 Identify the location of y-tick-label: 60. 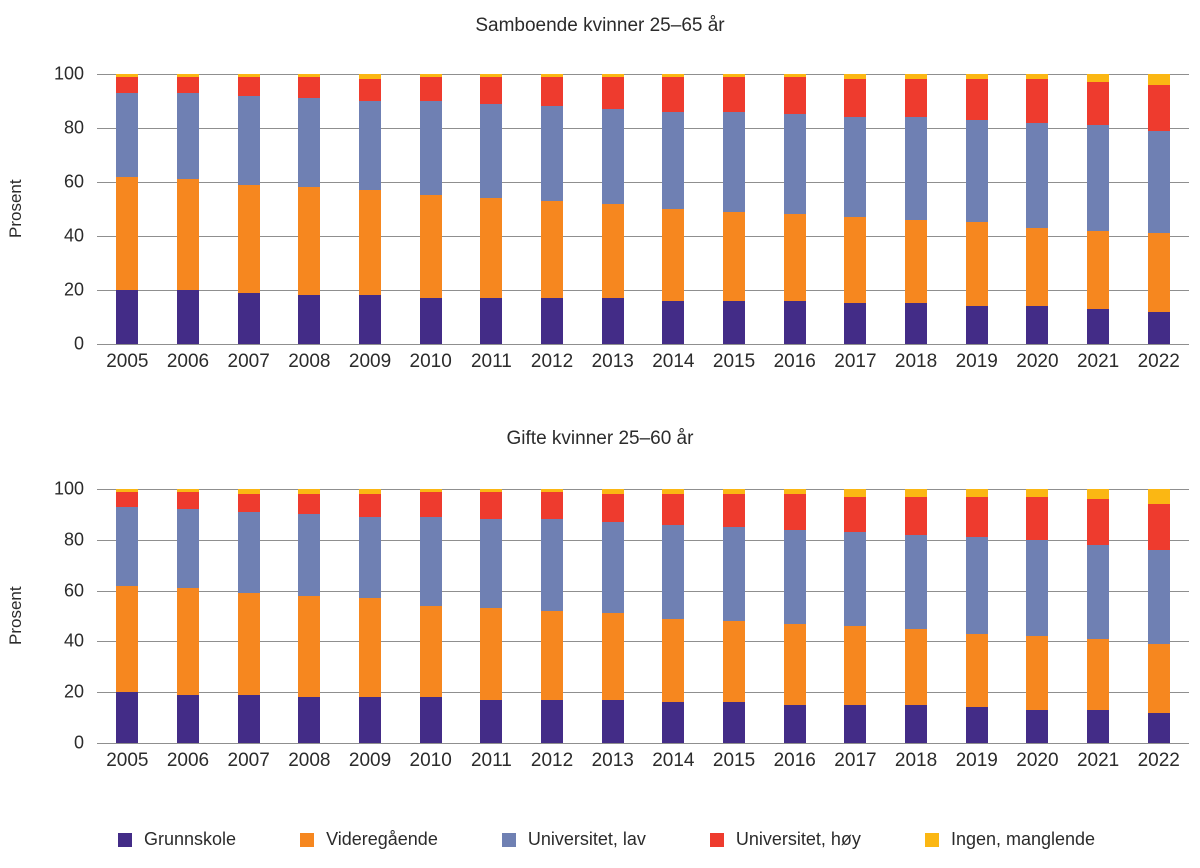
(73, 590).